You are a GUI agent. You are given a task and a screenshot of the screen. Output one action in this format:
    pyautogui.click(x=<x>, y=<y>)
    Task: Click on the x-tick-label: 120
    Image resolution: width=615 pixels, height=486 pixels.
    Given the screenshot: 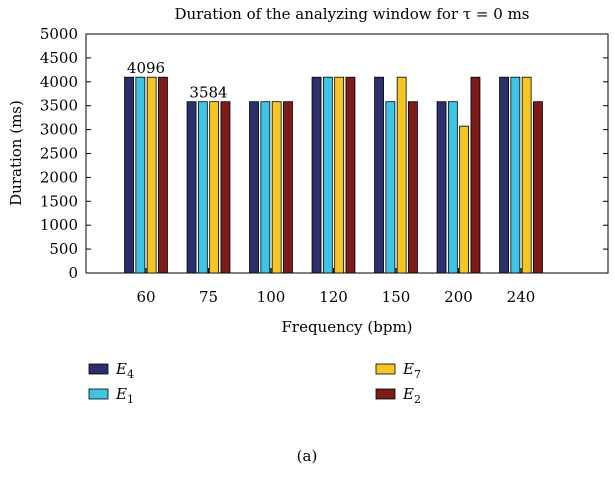 What is the action you would take?
    pyautogui.click(x=333, y=297)
    